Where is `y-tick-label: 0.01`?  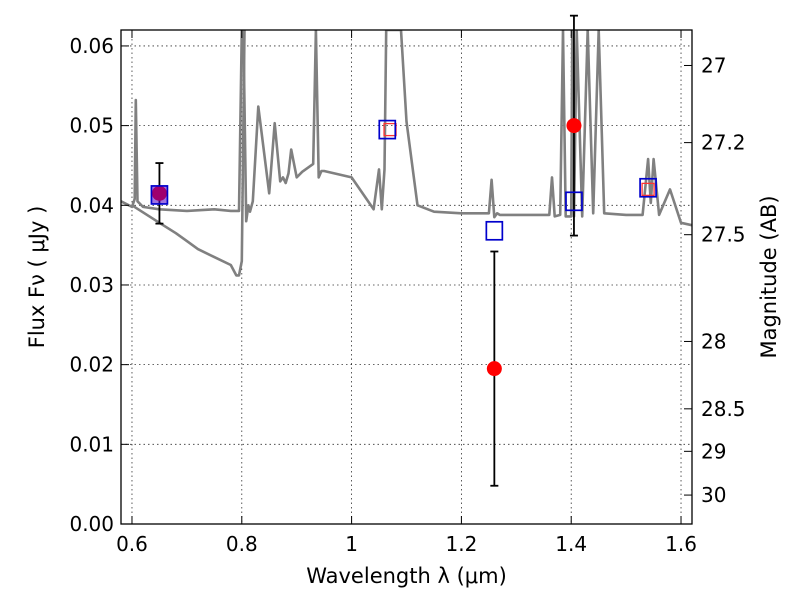 y-tick-label: 0.01 is located at coordinates (91, 444).